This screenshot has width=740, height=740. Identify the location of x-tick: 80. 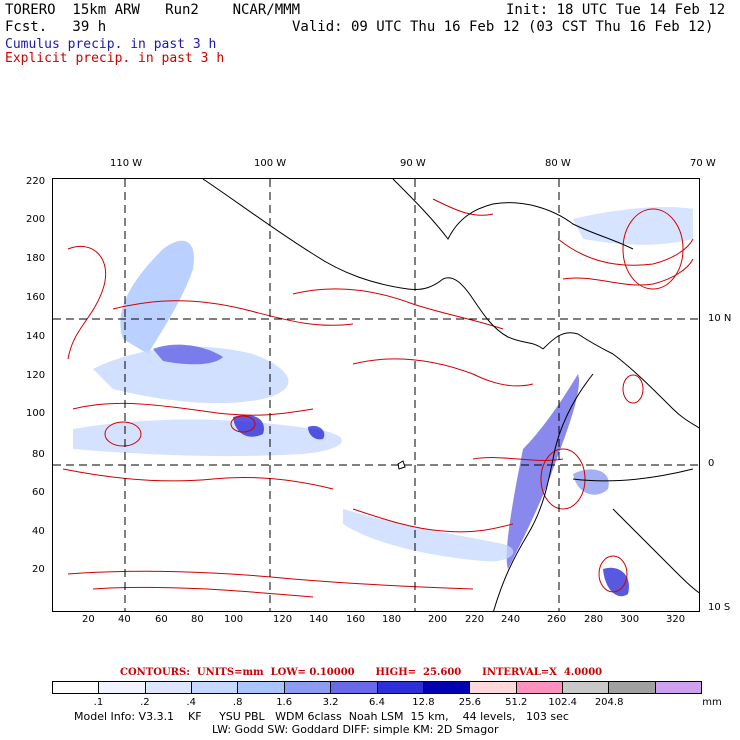
(197, 619).